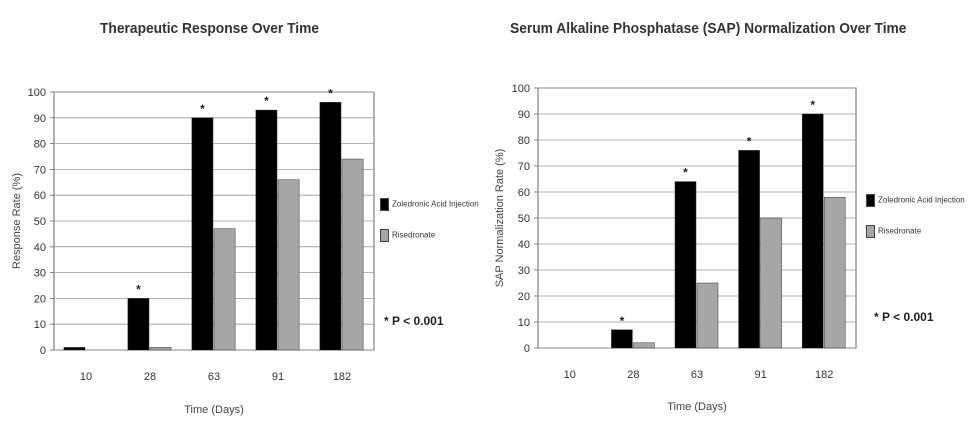  Describe the element at coordinates (500, 218) in the screenshot. I see `y-axis-label: SAP Normalization Rate (%)` at that location.